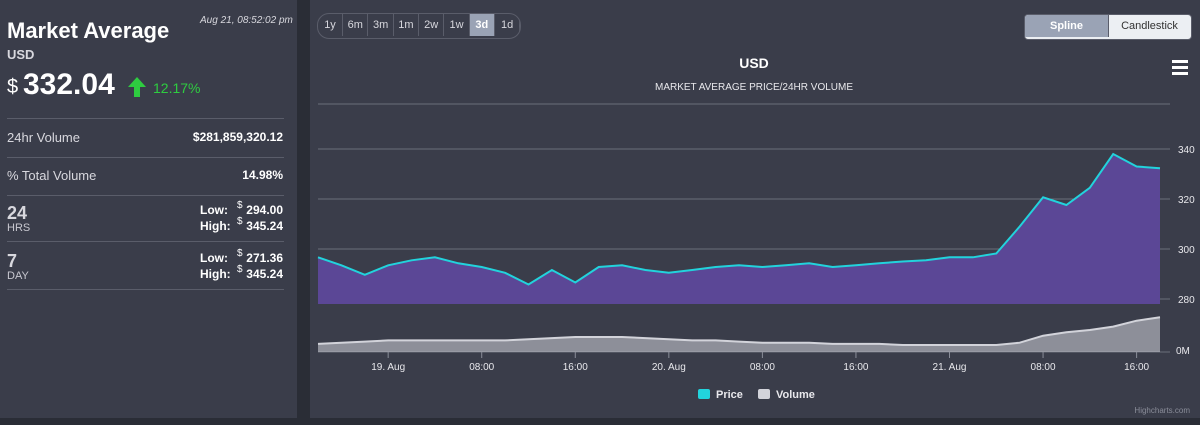  Describe the element at coordinates (246, 20) in the screenshot. I see `timestamp: Aug 21, 08:52:02 pm` at that location.